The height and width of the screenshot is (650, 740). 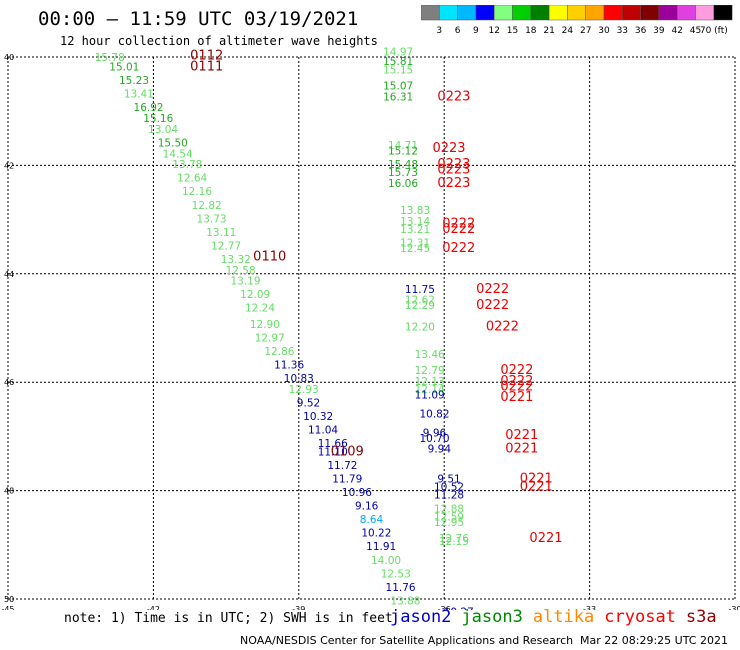 What do you see at coordinates (173, 143) in the screenshot?
I see `swh-value-label: 15.50` at bounding box center [173, 143].